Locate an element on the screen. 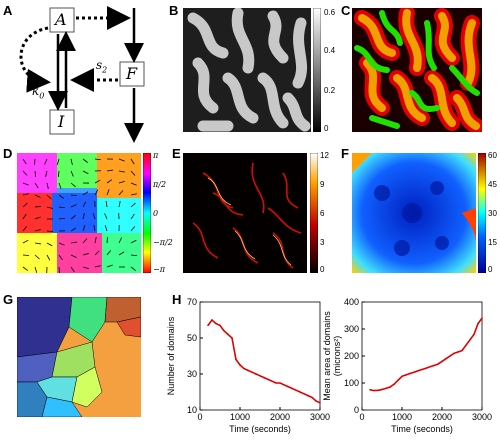  y-axis-label: Mean area of domains is located at coordinates (327, 356).